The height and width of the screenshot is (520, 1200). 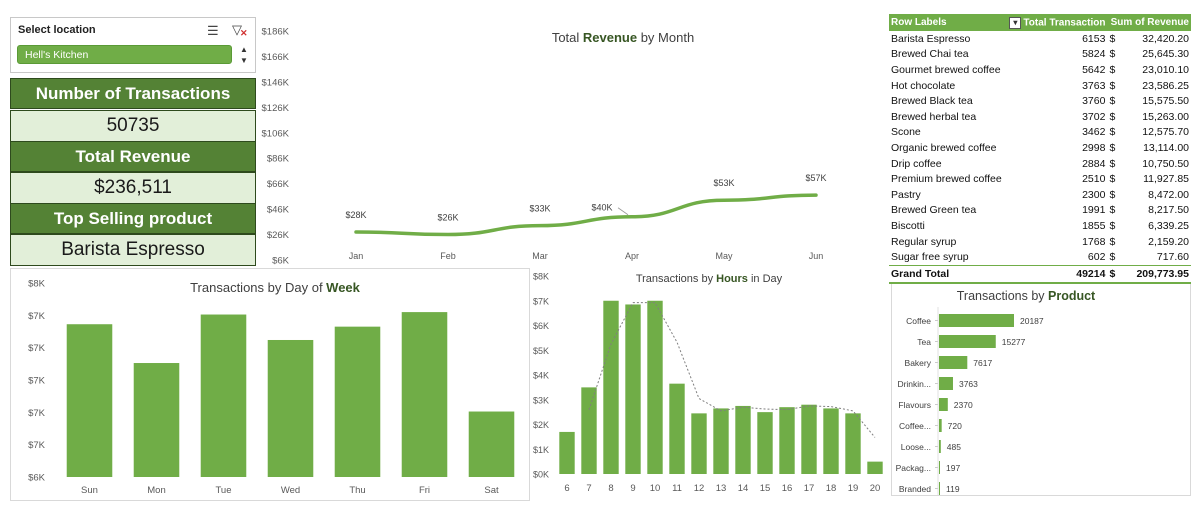 What do you see at coordinates (1094, 101) in the screenshot?
I see `pivot-row-transactions: 3760` at bounding box center [1094, 101].